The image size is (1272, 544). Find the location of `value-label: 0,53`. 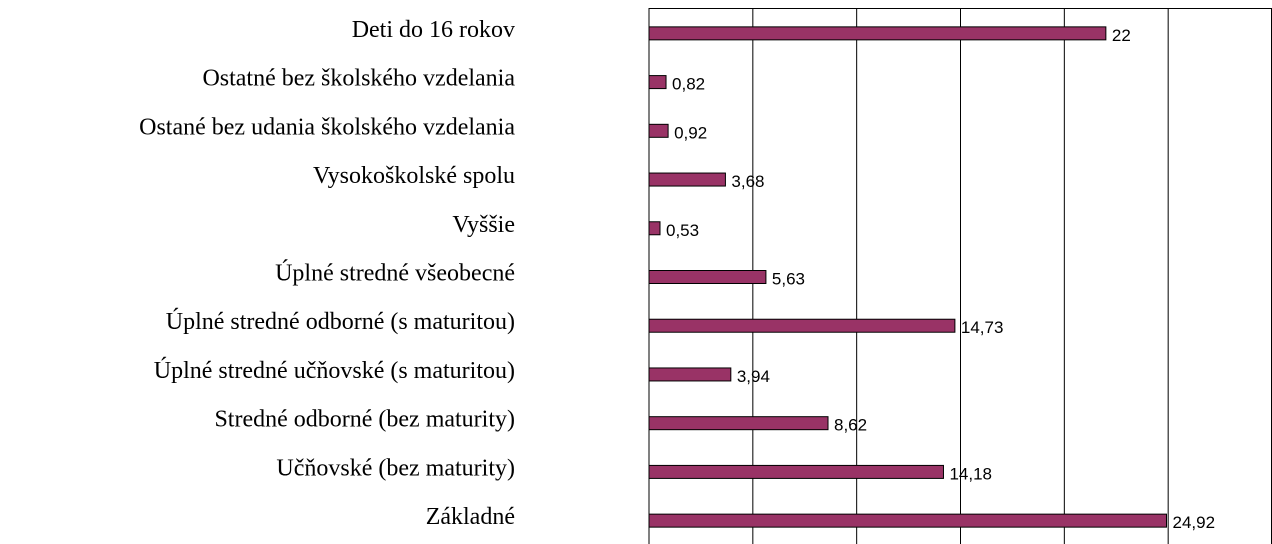

value-label: 0,53 is located at coordinates (682, 230).